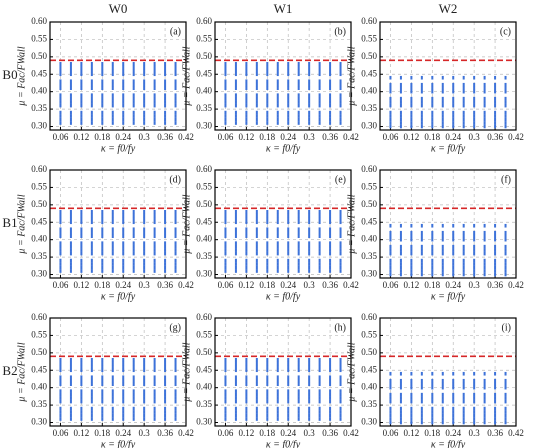  What do you see at coordinates (369, 73) in the screenshot?
I see `y-tick-label: 0.45` at bounding box center [369, 73].